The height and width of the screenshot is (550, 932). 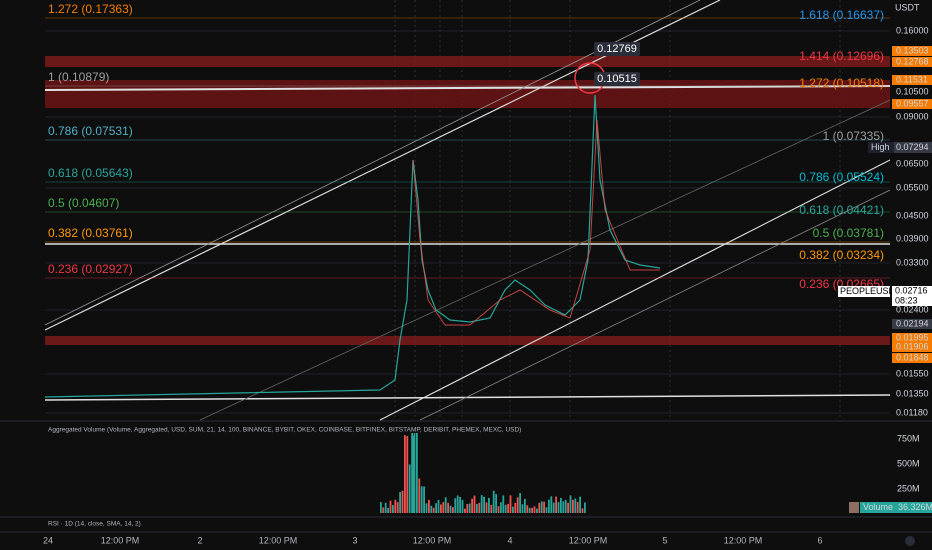 What do you see at coordinates (841, 255) in the screenshot?
I see `fib-label: 0.382 (0.03234)` at bounding box center [841, 255].